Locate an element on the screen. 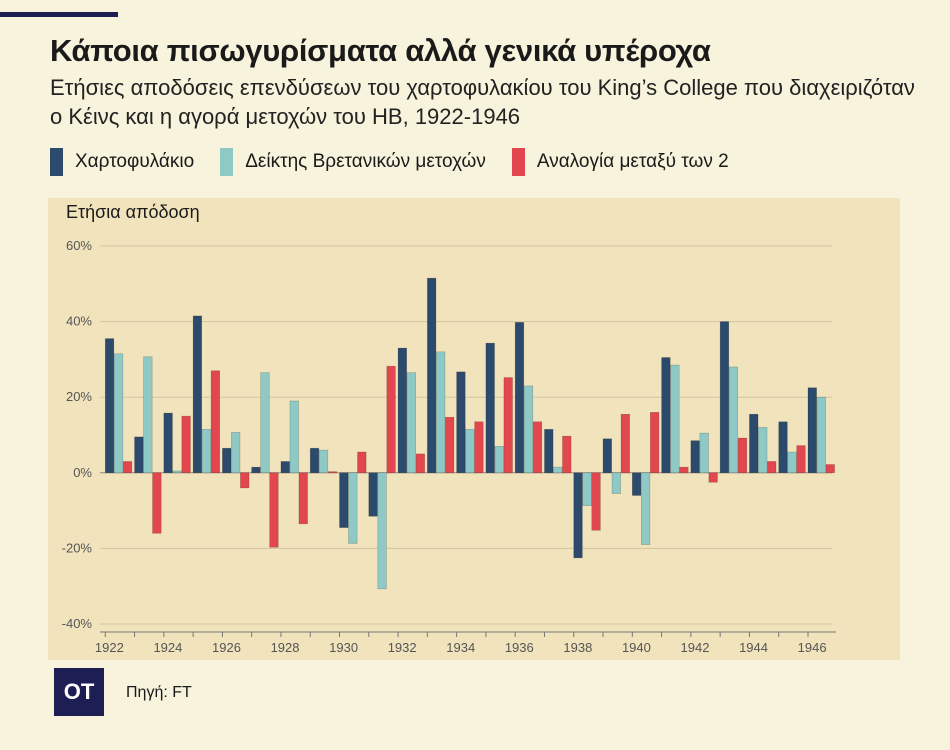 This screenshot has height=750, width=950. x-tick-label: 1930 is located at coordinates (343, 647).